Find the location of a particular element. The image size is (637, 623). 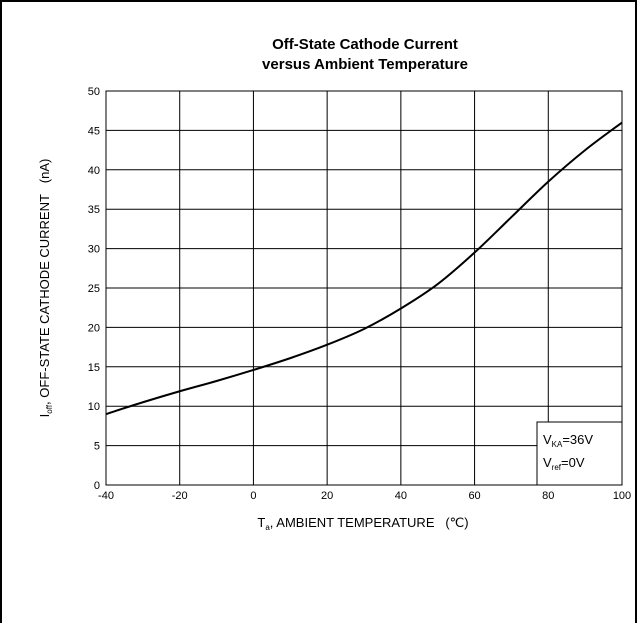

y-tick-label: 10 is located at coordinates (94, 407).